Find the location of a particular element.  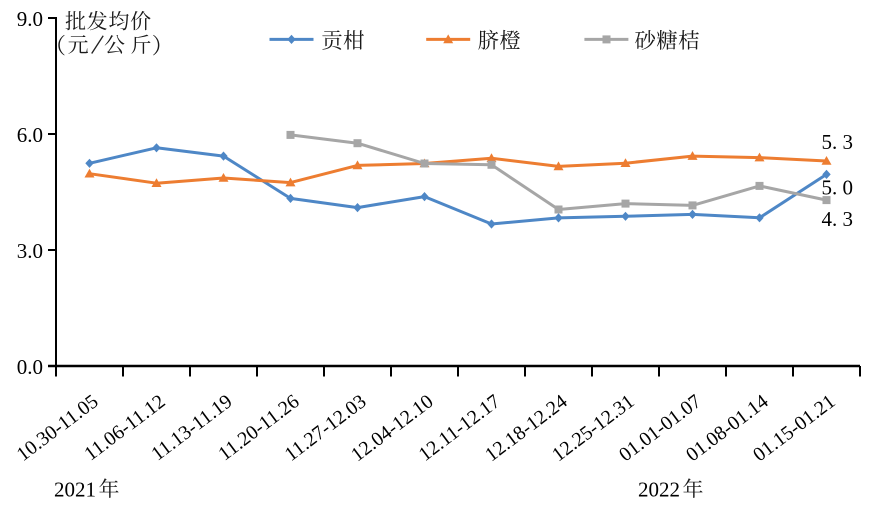

svg-text: 0.0 is located at coordinates (30, 367).